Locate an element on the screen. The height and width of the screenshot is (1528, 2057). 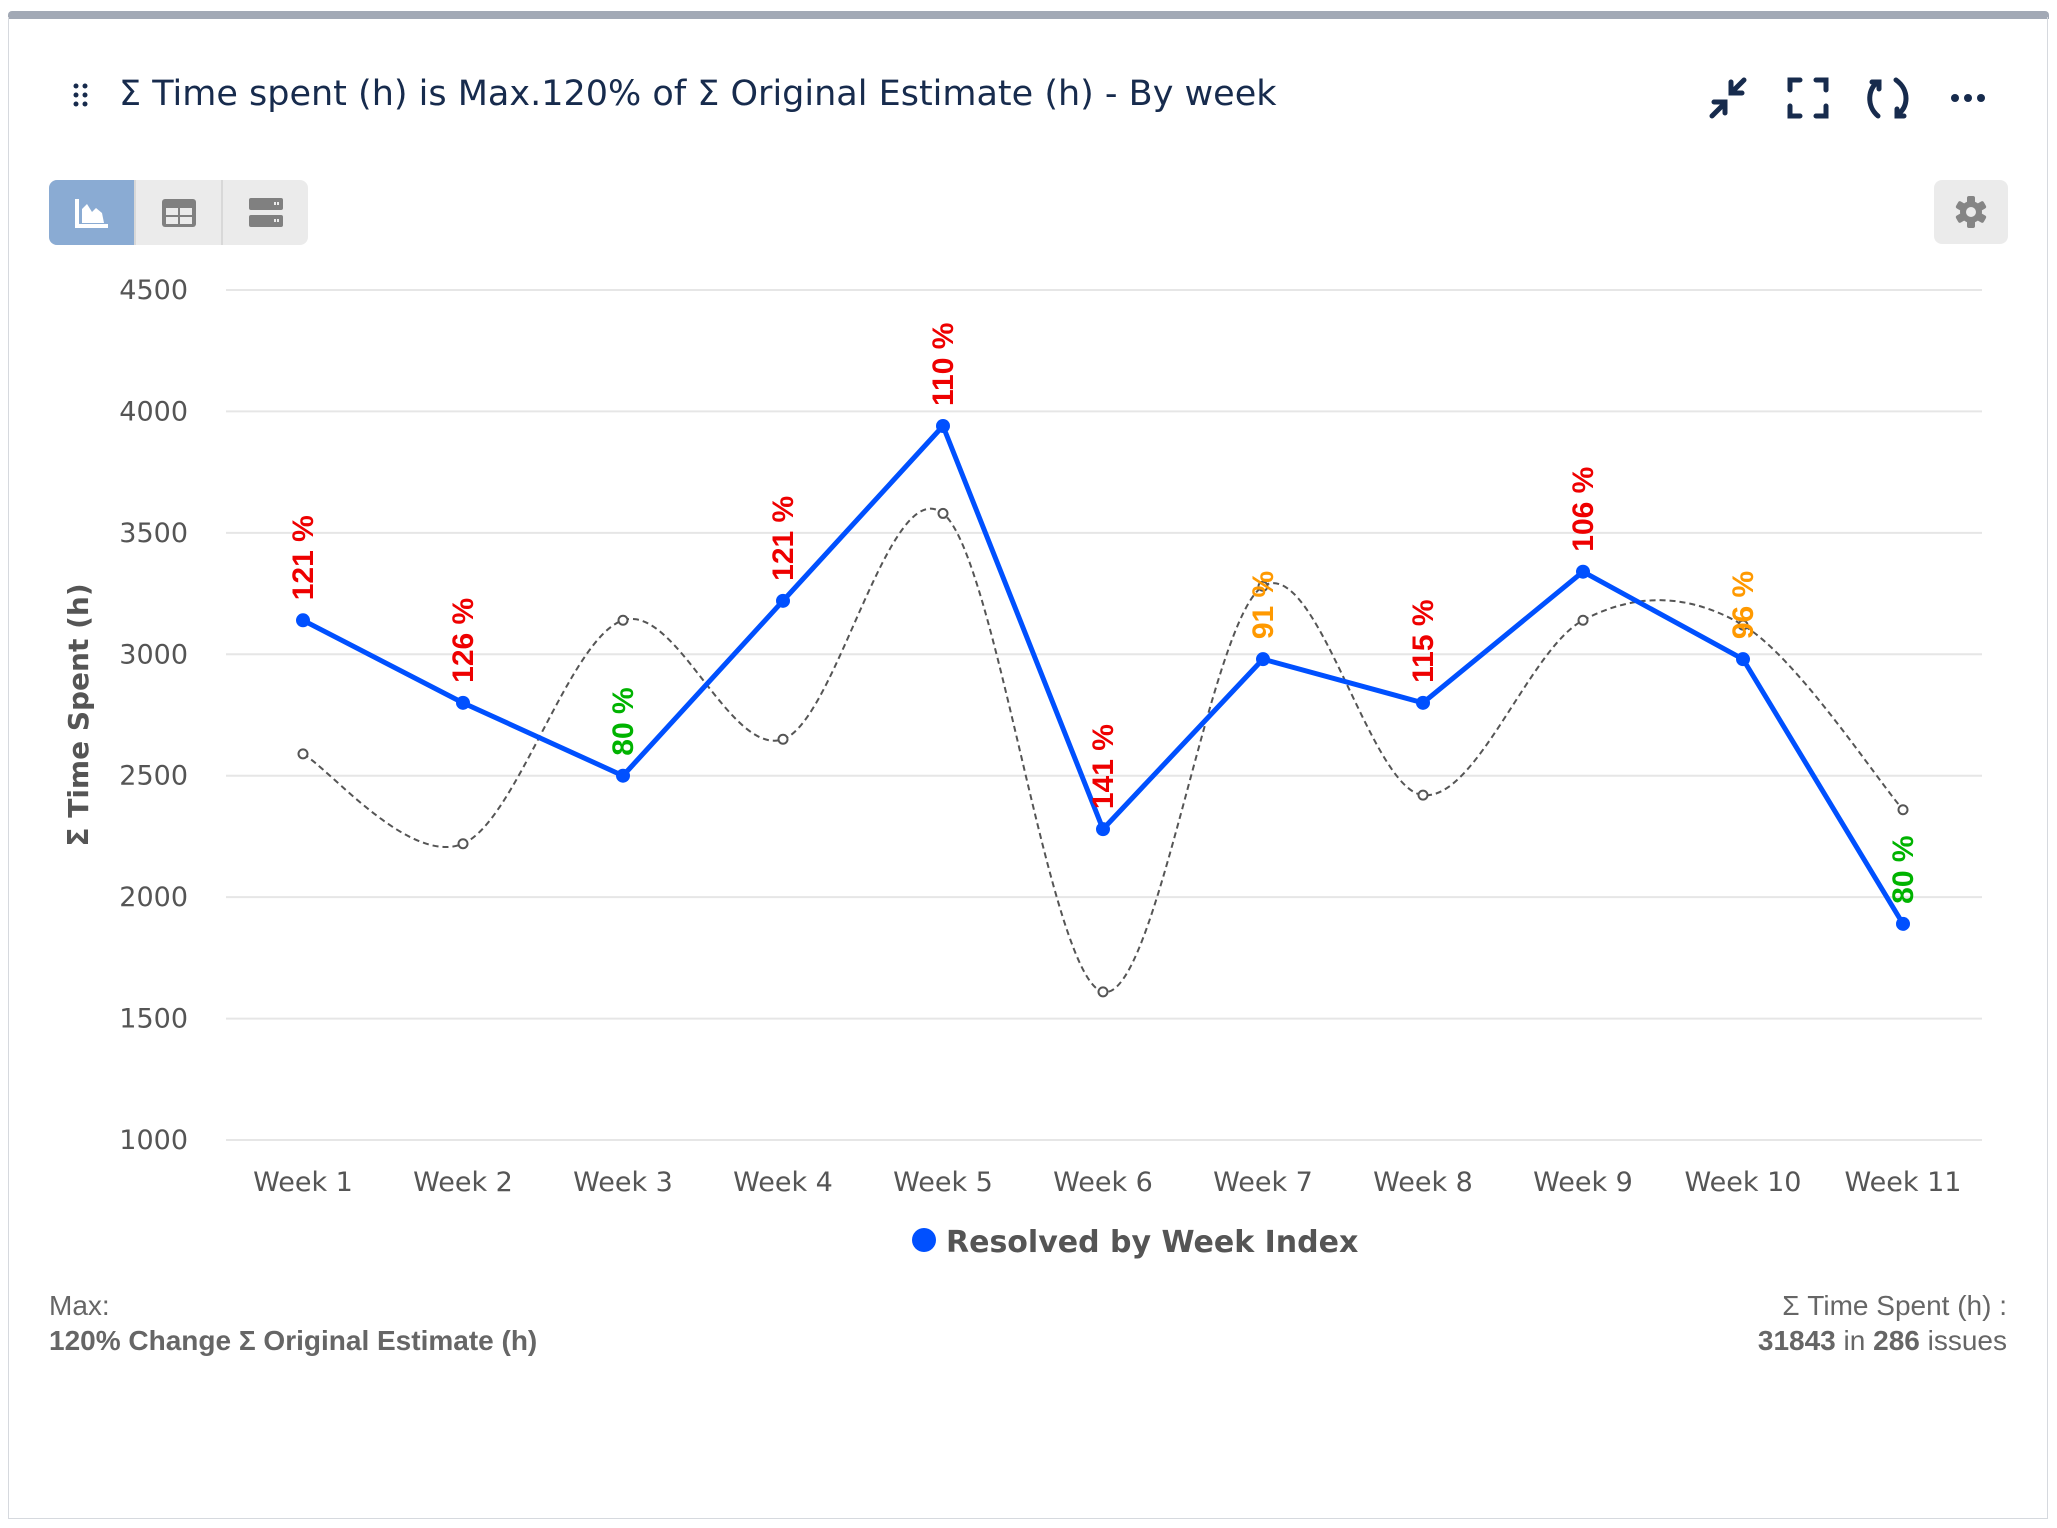
table-icon is located at coordinates (178, 212).